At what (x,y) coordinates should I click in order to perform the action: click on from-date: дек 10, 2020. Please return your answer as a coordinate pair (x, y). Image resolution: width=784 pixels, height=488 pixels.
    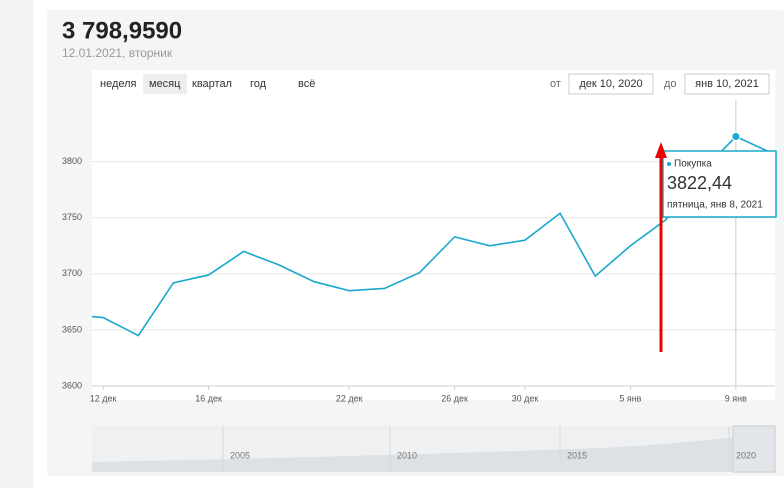
    Looking at the image, I should click on (610, 84).